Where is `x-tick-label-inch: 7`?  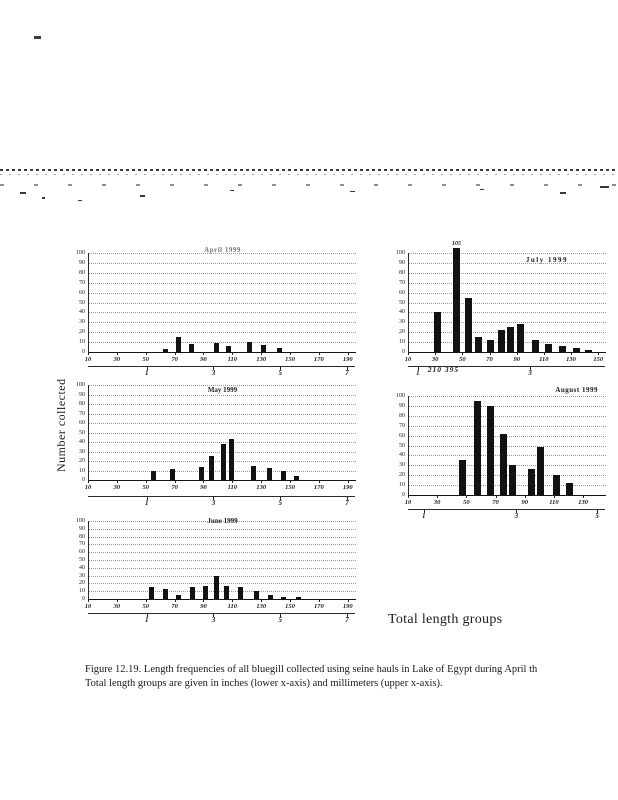 x-tick-label-inch: 7 is located at coordinates (347, 373).